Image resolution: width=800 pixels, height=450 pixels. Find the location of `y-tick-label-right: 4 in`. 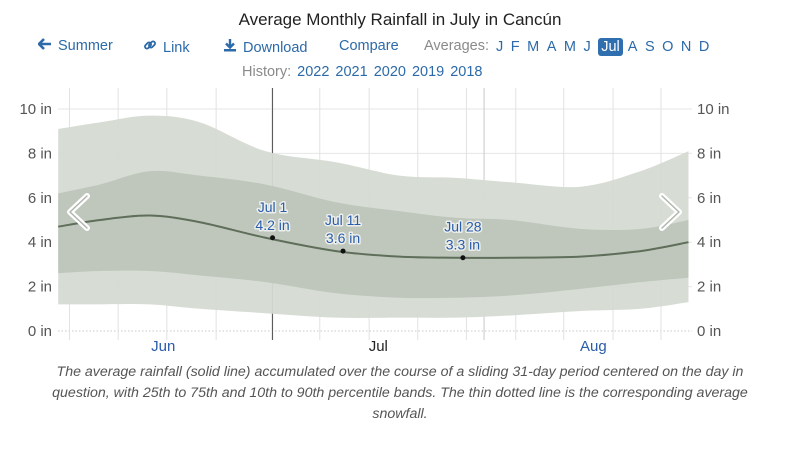

y-tick-label-right: 4 in is located at coordinates (709, 242).